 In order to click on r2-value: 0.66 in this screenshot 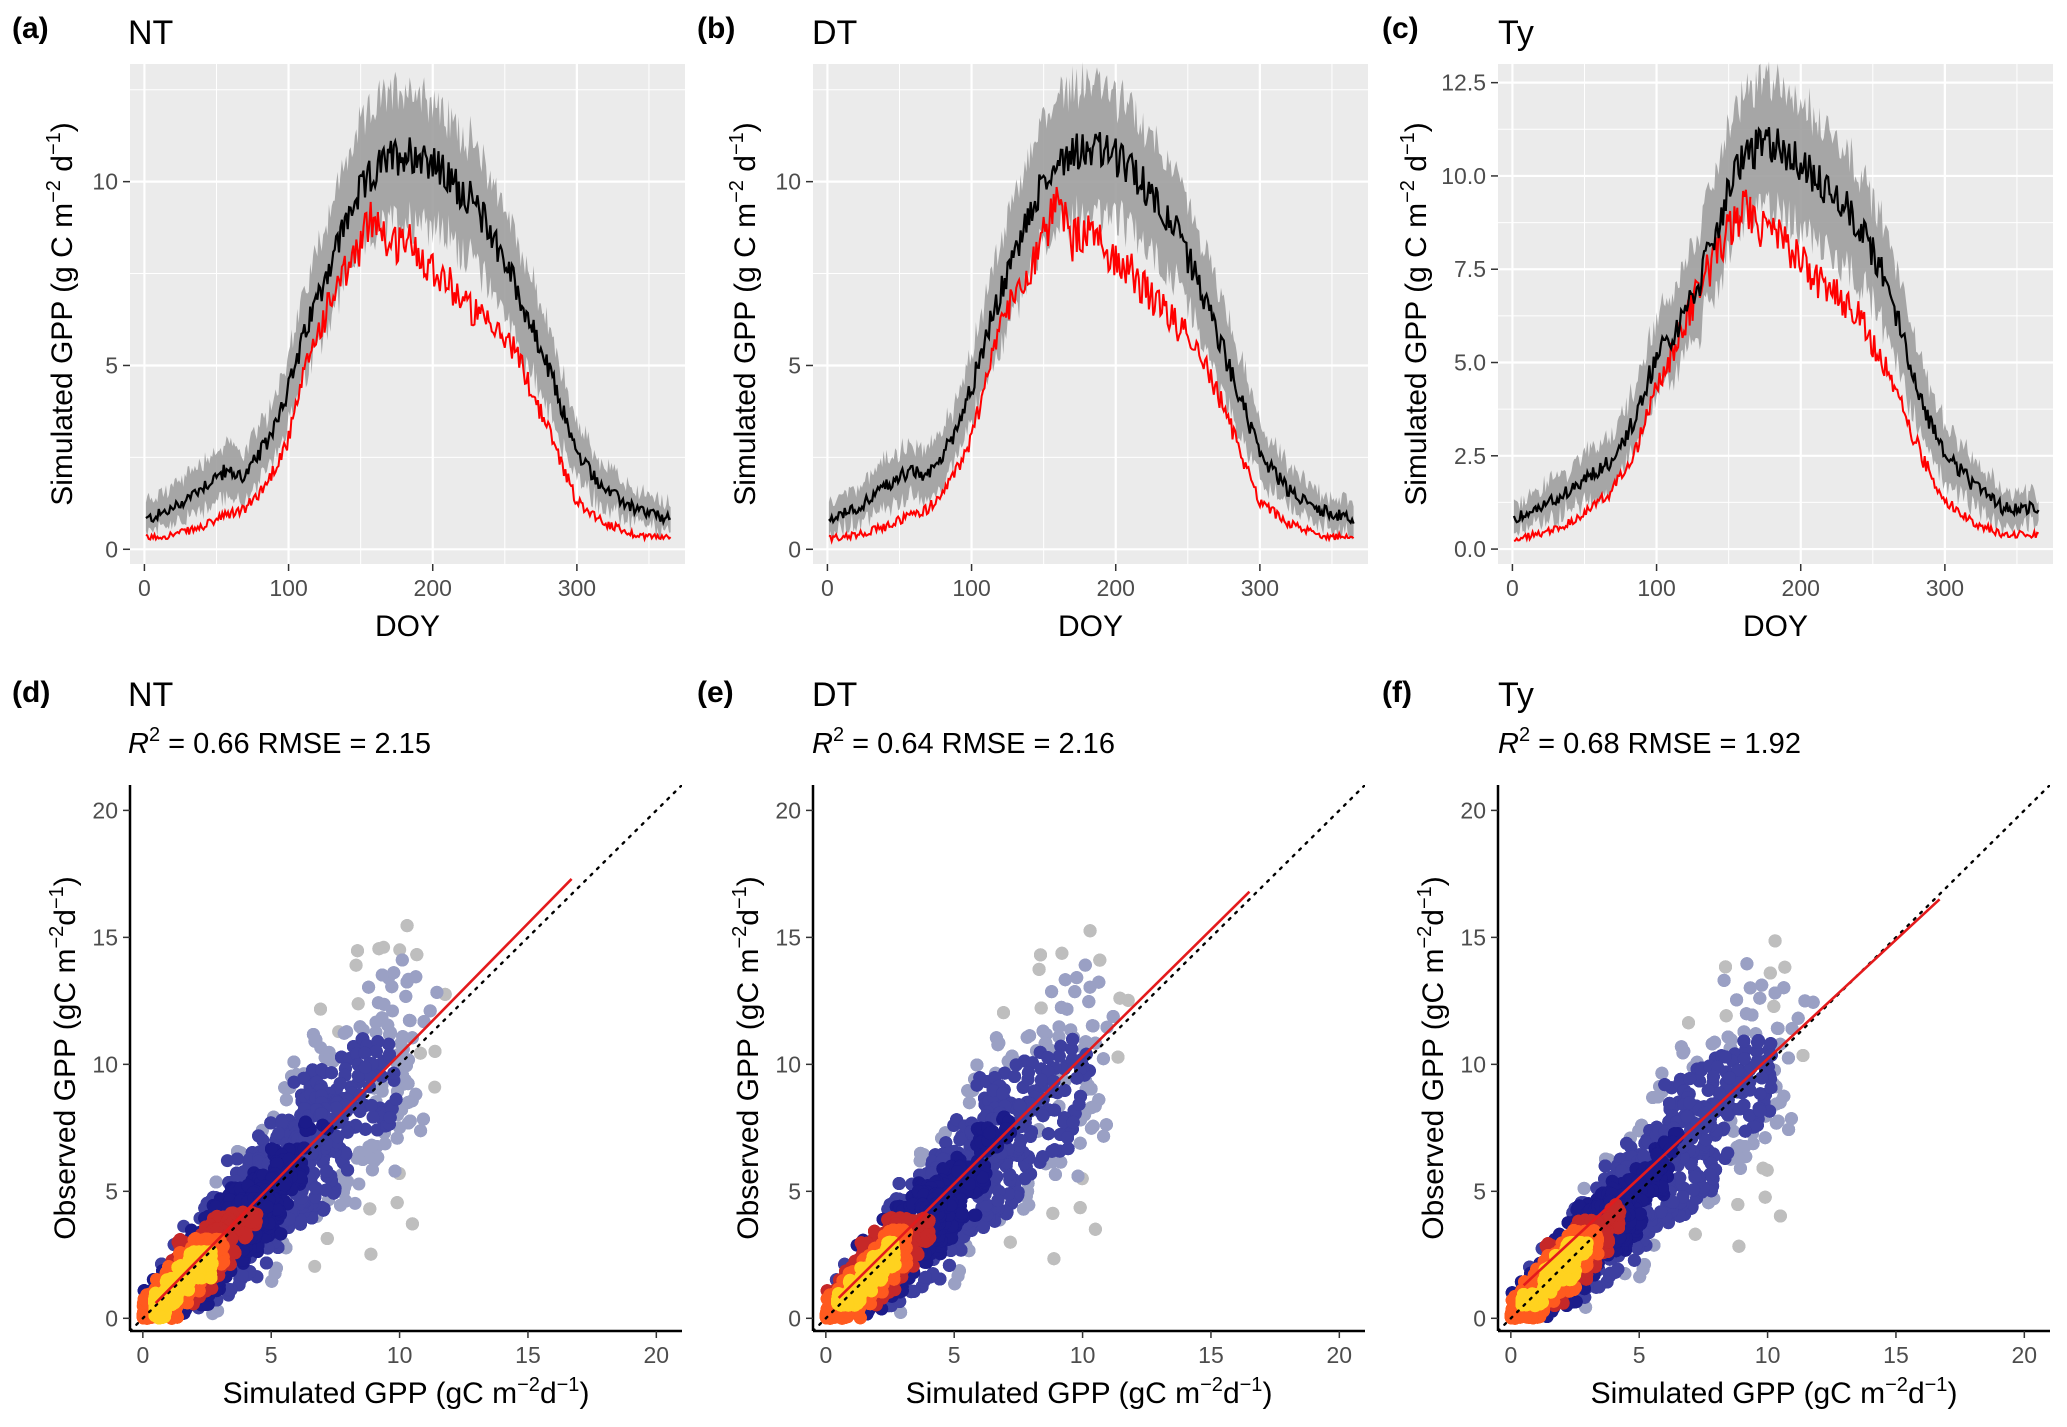, I will do `click(221, 744)`.